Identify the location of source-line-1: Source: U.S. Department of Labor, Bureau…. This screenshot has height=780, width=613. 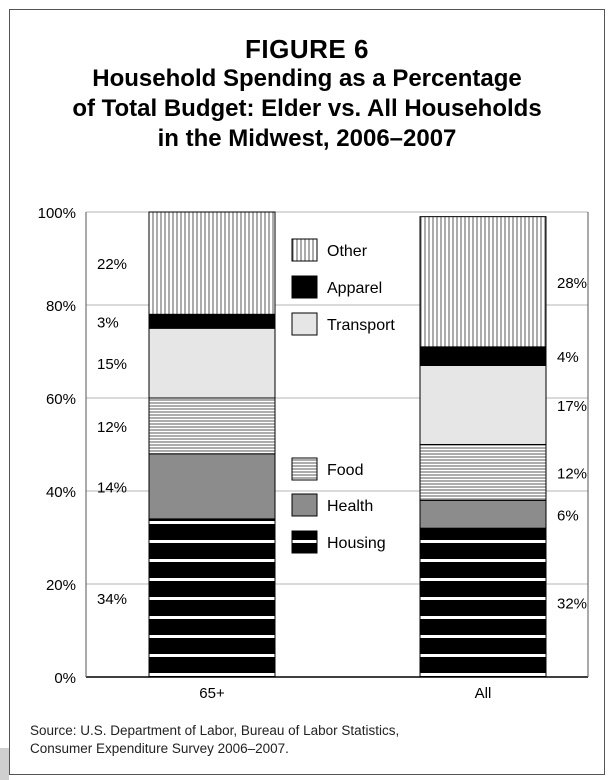
(215, 730).